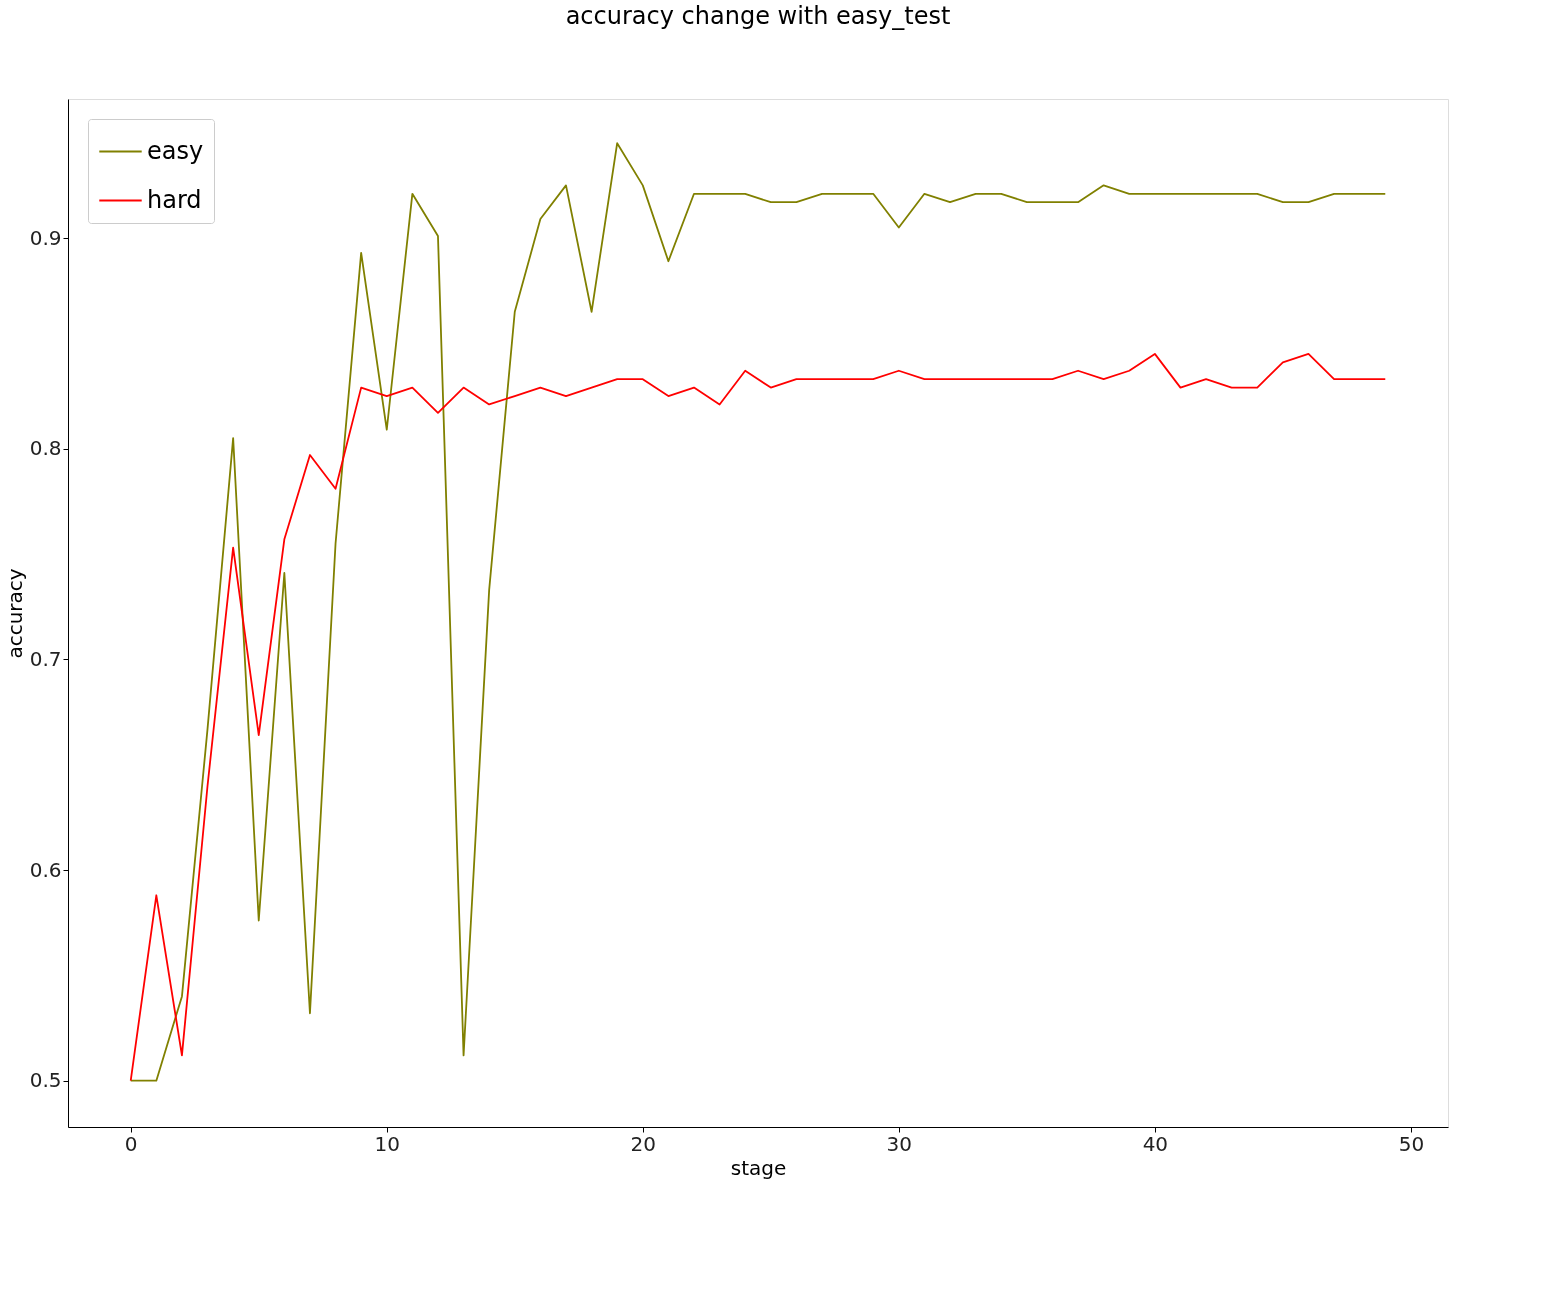 The width and height of the screenshot is (1541, 1315). What do you see at coordinates (131, 1143) in the screenshot?
I see `x-tick-label: 0` at bounding box center [131, 1143].